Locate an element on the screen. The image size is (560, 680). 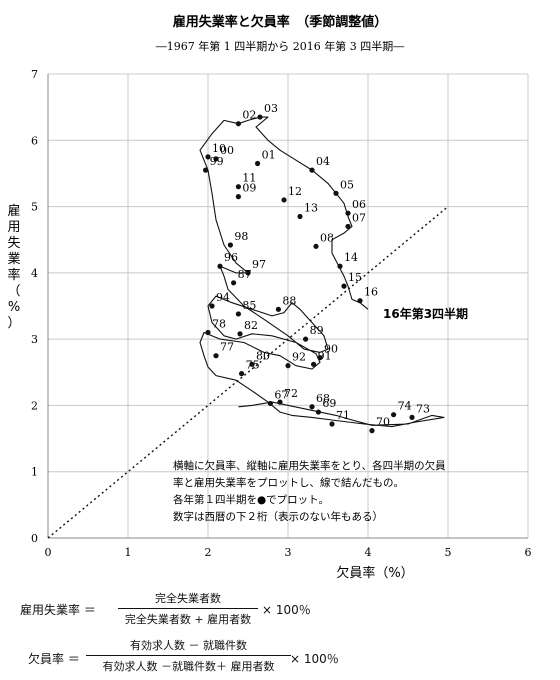
y-tick-label: 7 is located at coordinates (34, 74).